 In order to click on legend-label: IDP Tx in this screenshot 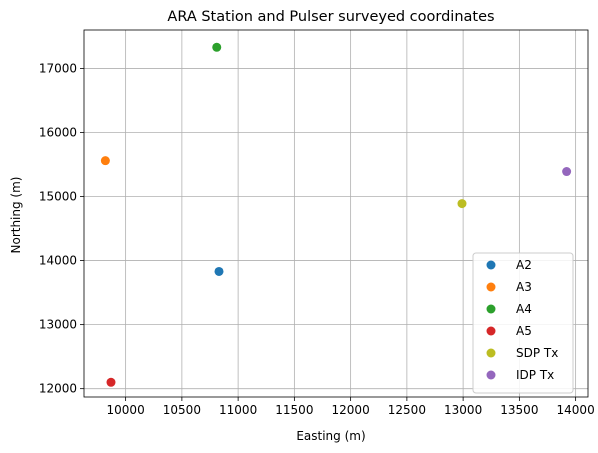, I will do `click(535, 375)`.